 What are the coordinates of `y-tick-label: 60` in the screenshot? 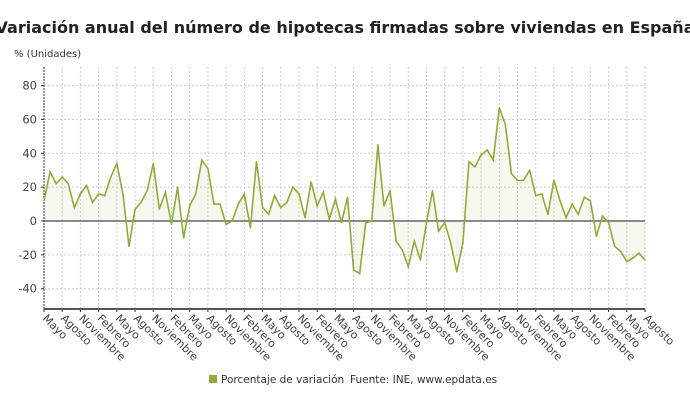 It's located at (29, 119).